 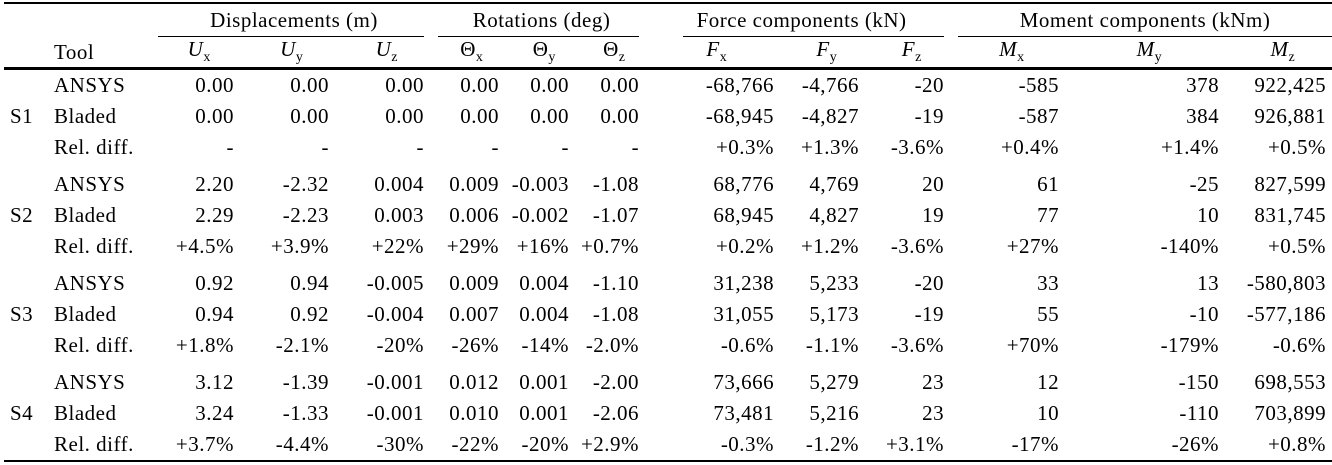 I want to click on value-cell: -2.00, so click(x=616, y=382).